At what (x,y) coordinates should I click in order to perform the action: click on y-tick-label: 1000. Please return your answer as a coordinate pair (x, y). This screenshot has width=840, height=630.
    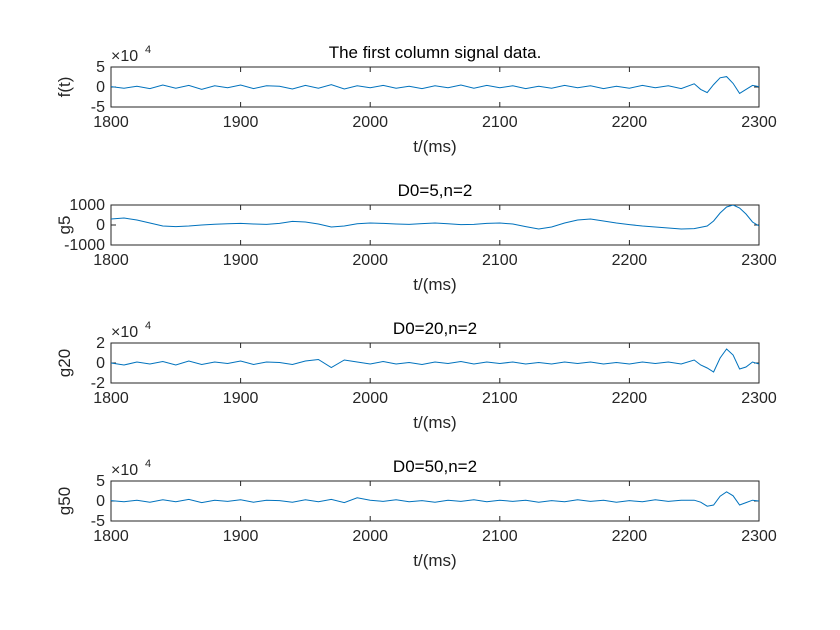
    Looking at the image, I should click on (87, 205).